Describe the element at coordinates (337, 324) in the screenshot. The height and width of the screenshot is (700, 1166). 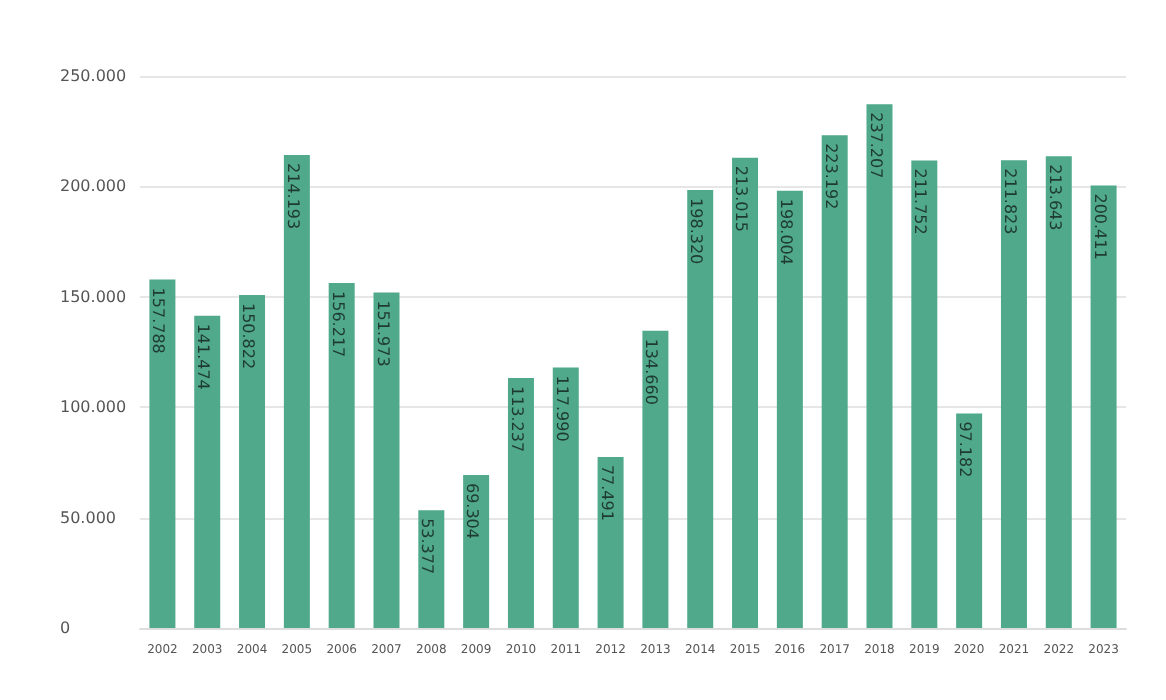
I see `data-label: 156.217` at that location.